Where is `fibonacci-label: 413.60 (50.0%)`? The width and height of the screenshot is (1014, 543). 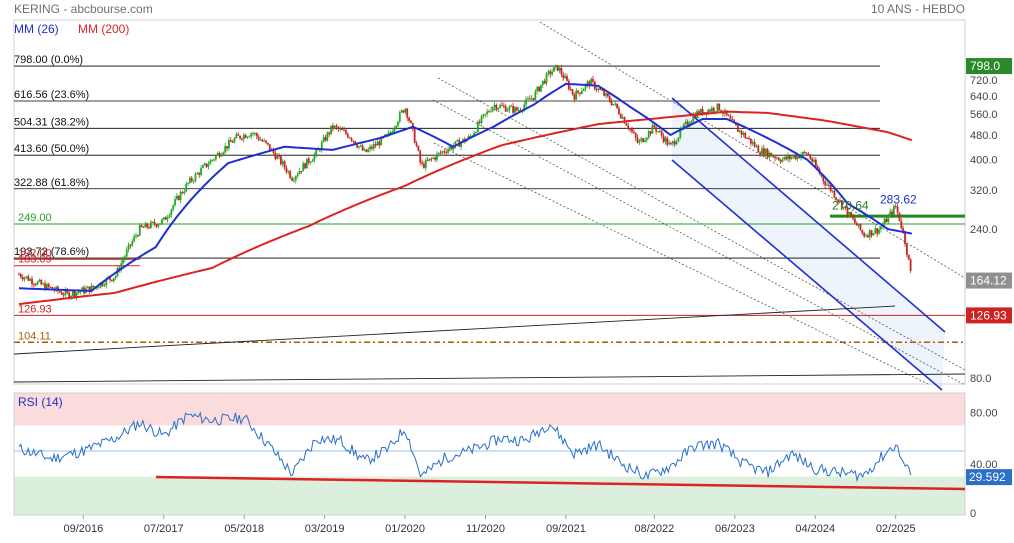 fibonacci-label: 413.60 (50.0%) is located at coordinates (51, 149).